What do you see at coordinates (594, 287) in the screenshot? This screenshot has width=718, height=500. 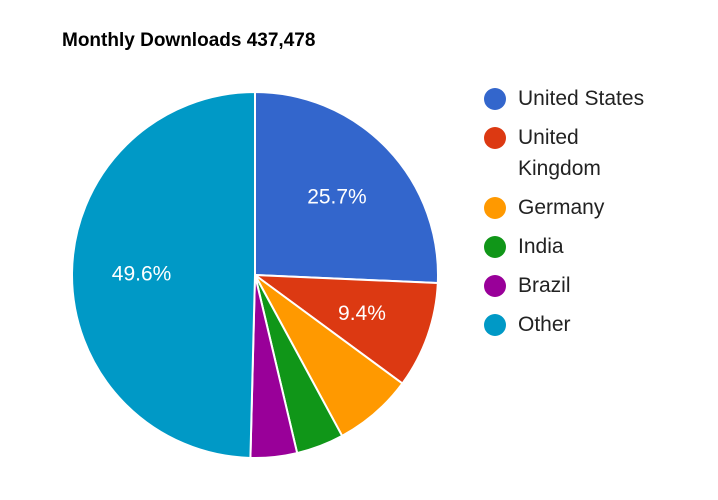 I see `legend-item-brazil: Brazil` at bounding box center [594, 287].